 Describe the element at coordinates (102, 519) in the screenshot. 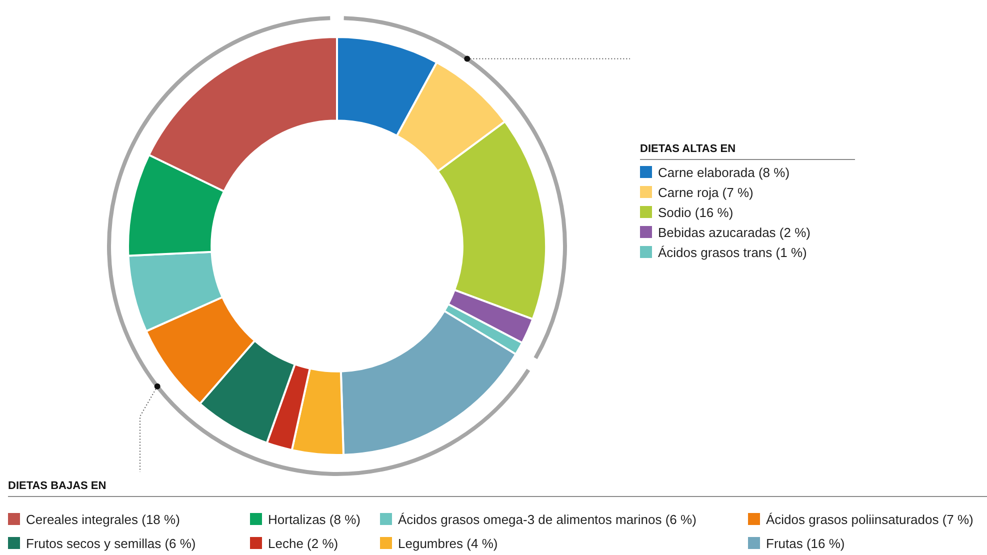

I see `legend-label: Cereales integrales (18 %)` at that location.